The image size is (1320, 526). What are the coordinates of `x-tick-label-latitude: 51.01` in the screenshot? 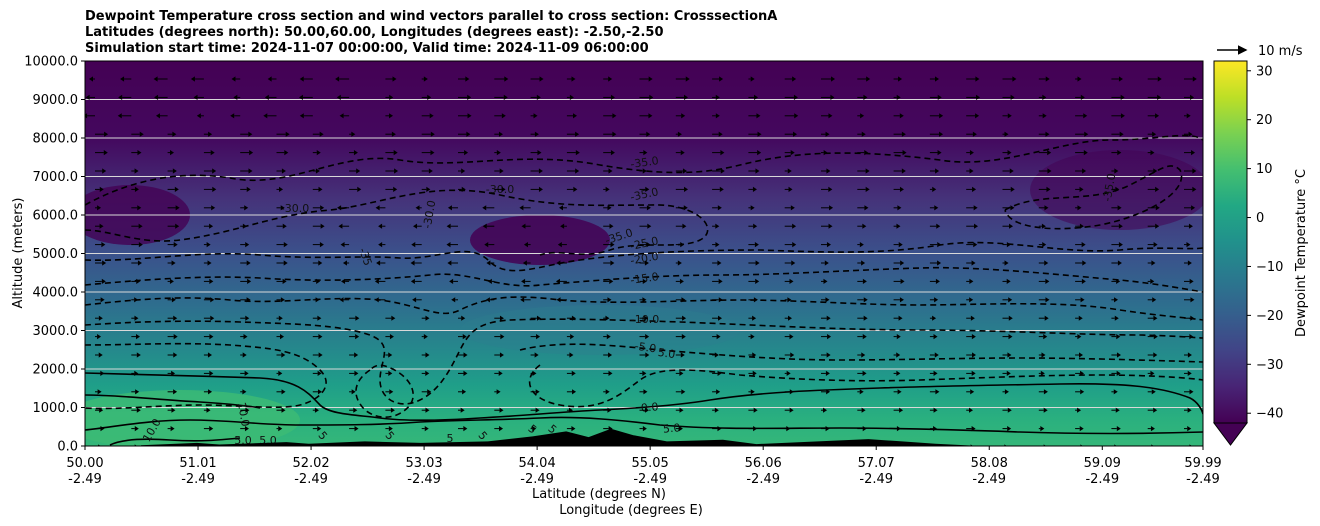 It's located at (197, 463).